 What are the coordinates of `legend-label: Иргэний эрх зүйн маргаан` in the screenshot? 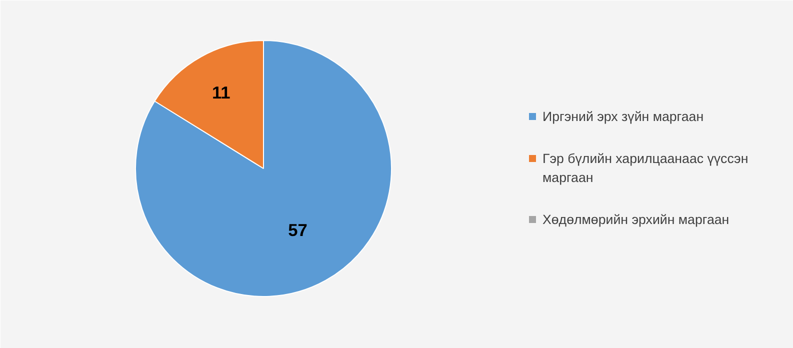 It's located at (623, 116).